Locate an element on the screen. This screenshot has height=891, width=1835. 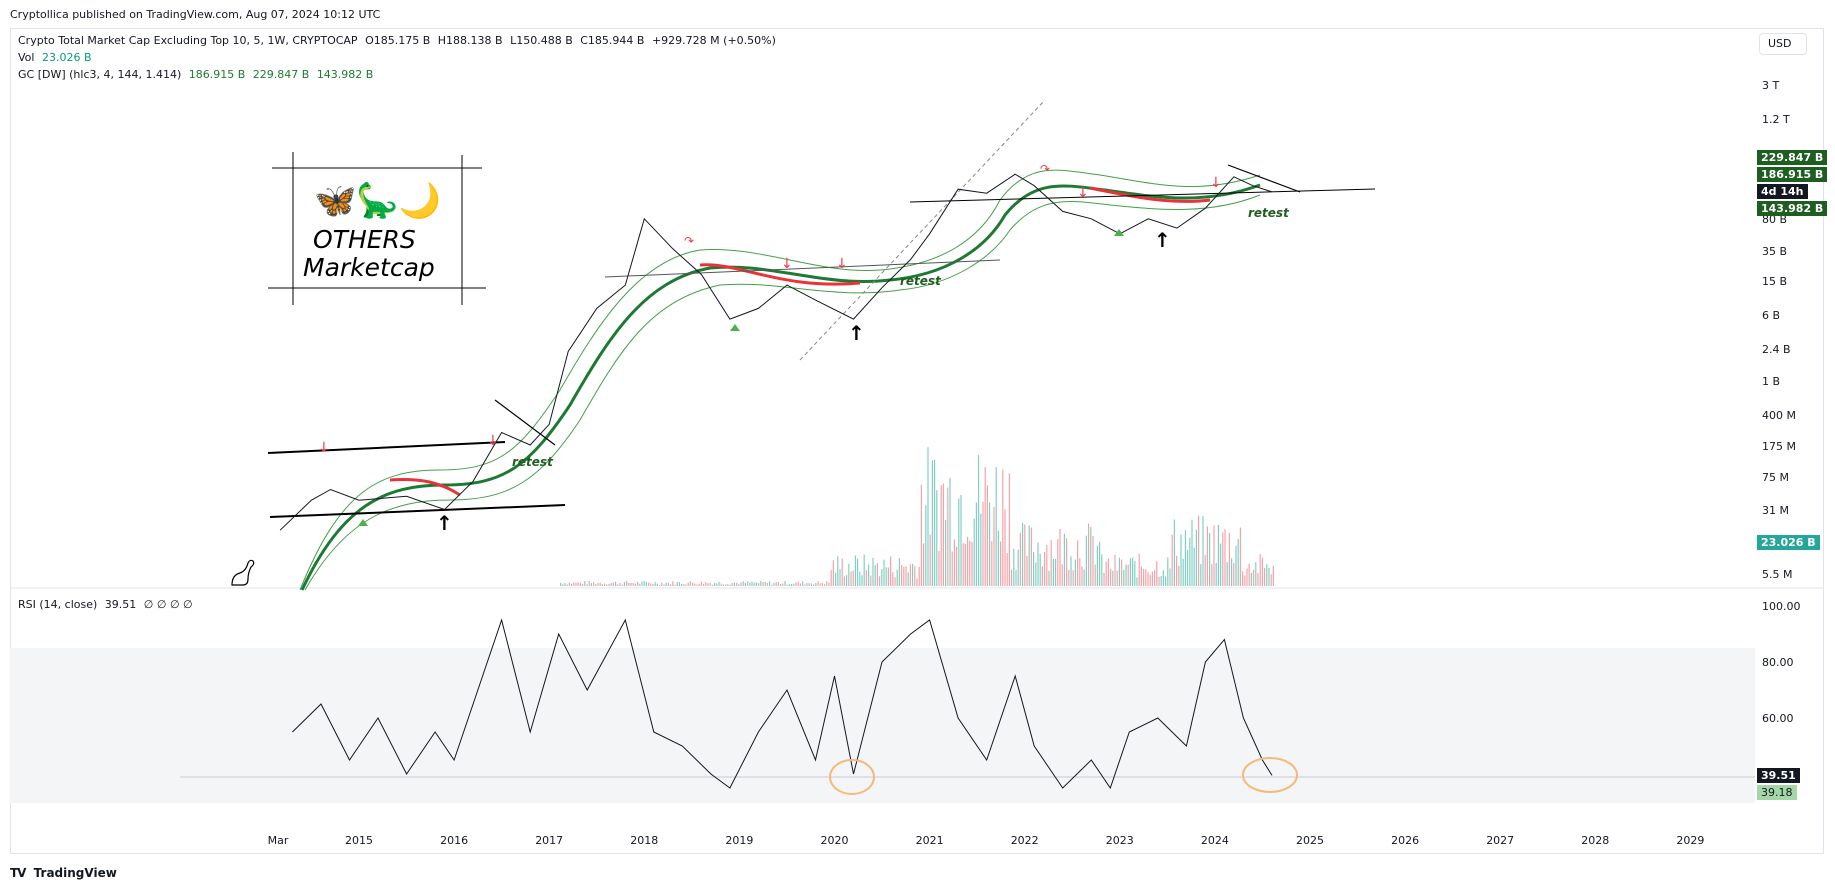
trendline-mid-range is located at coordinates (802, 268).